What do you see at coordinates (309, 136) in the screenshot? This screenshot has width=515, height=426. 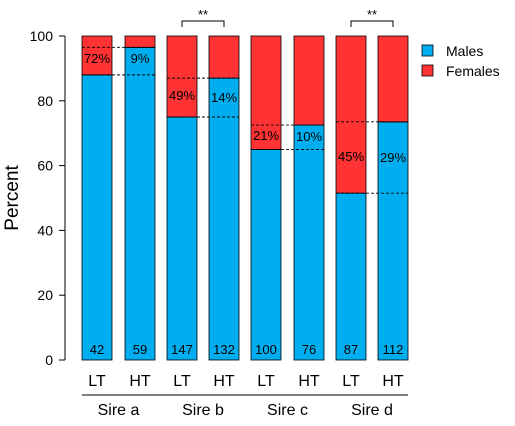 I see `percent-label: 10%` at bounding box center [309, 136].